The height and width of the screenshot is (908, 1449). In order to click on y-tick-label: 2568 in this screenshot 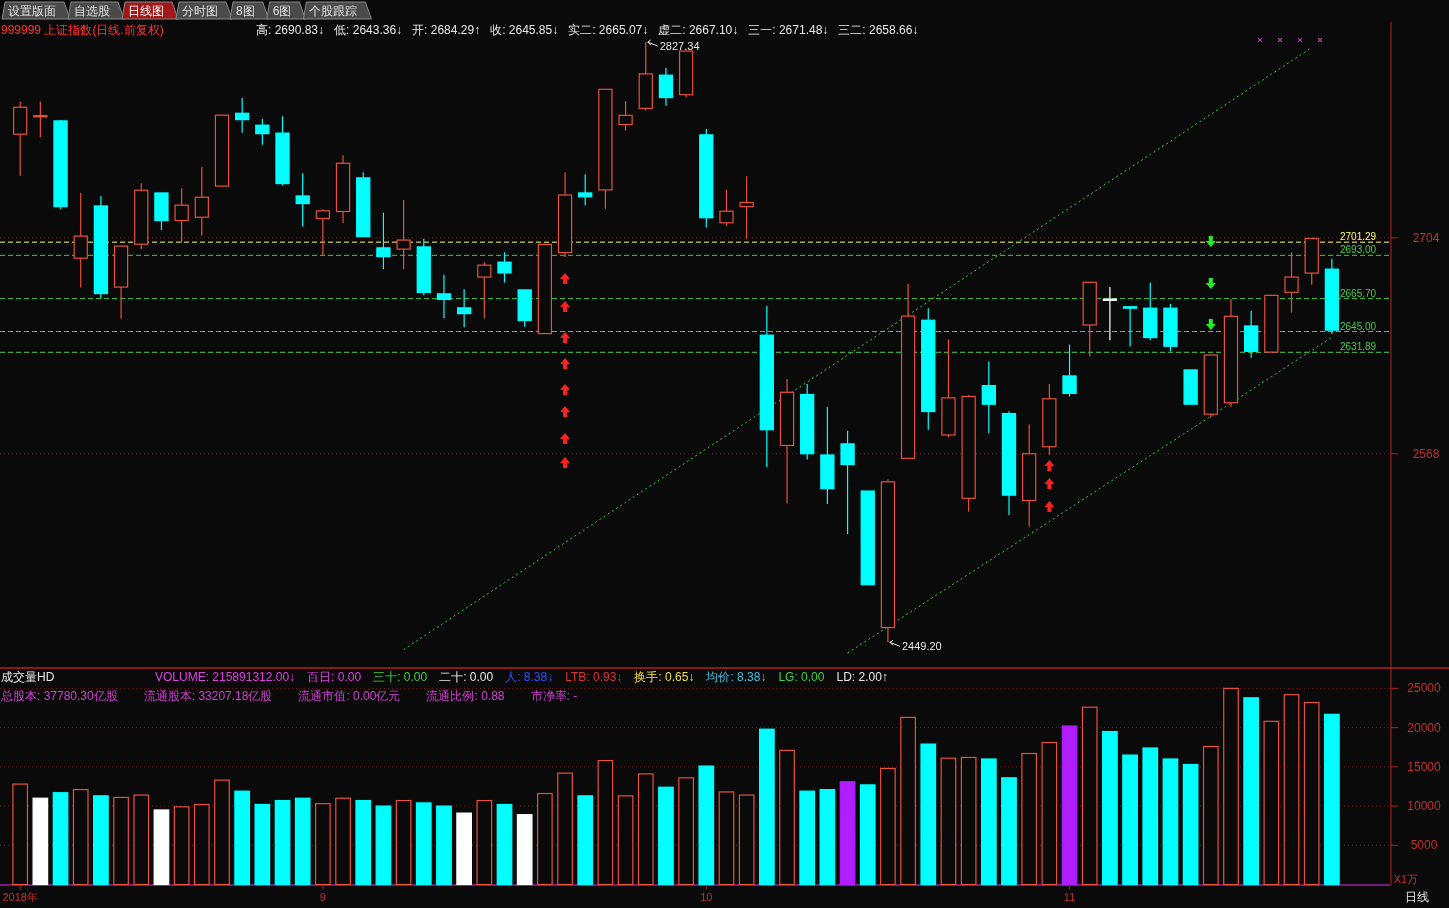, I will do `click(1426, 453)`.